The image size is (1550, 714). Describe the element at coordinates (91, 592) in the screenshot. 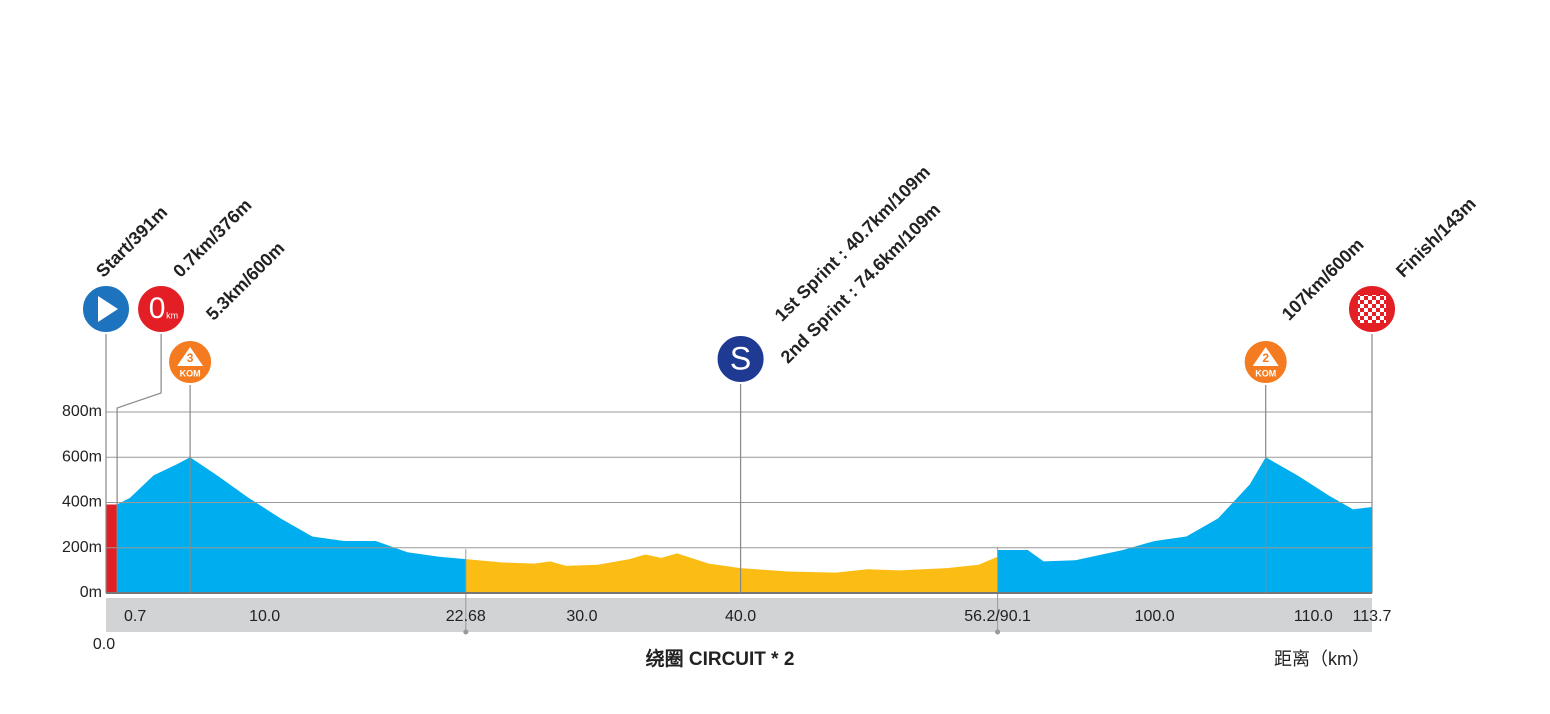

I see `y-tick-label: 0m` at that location.